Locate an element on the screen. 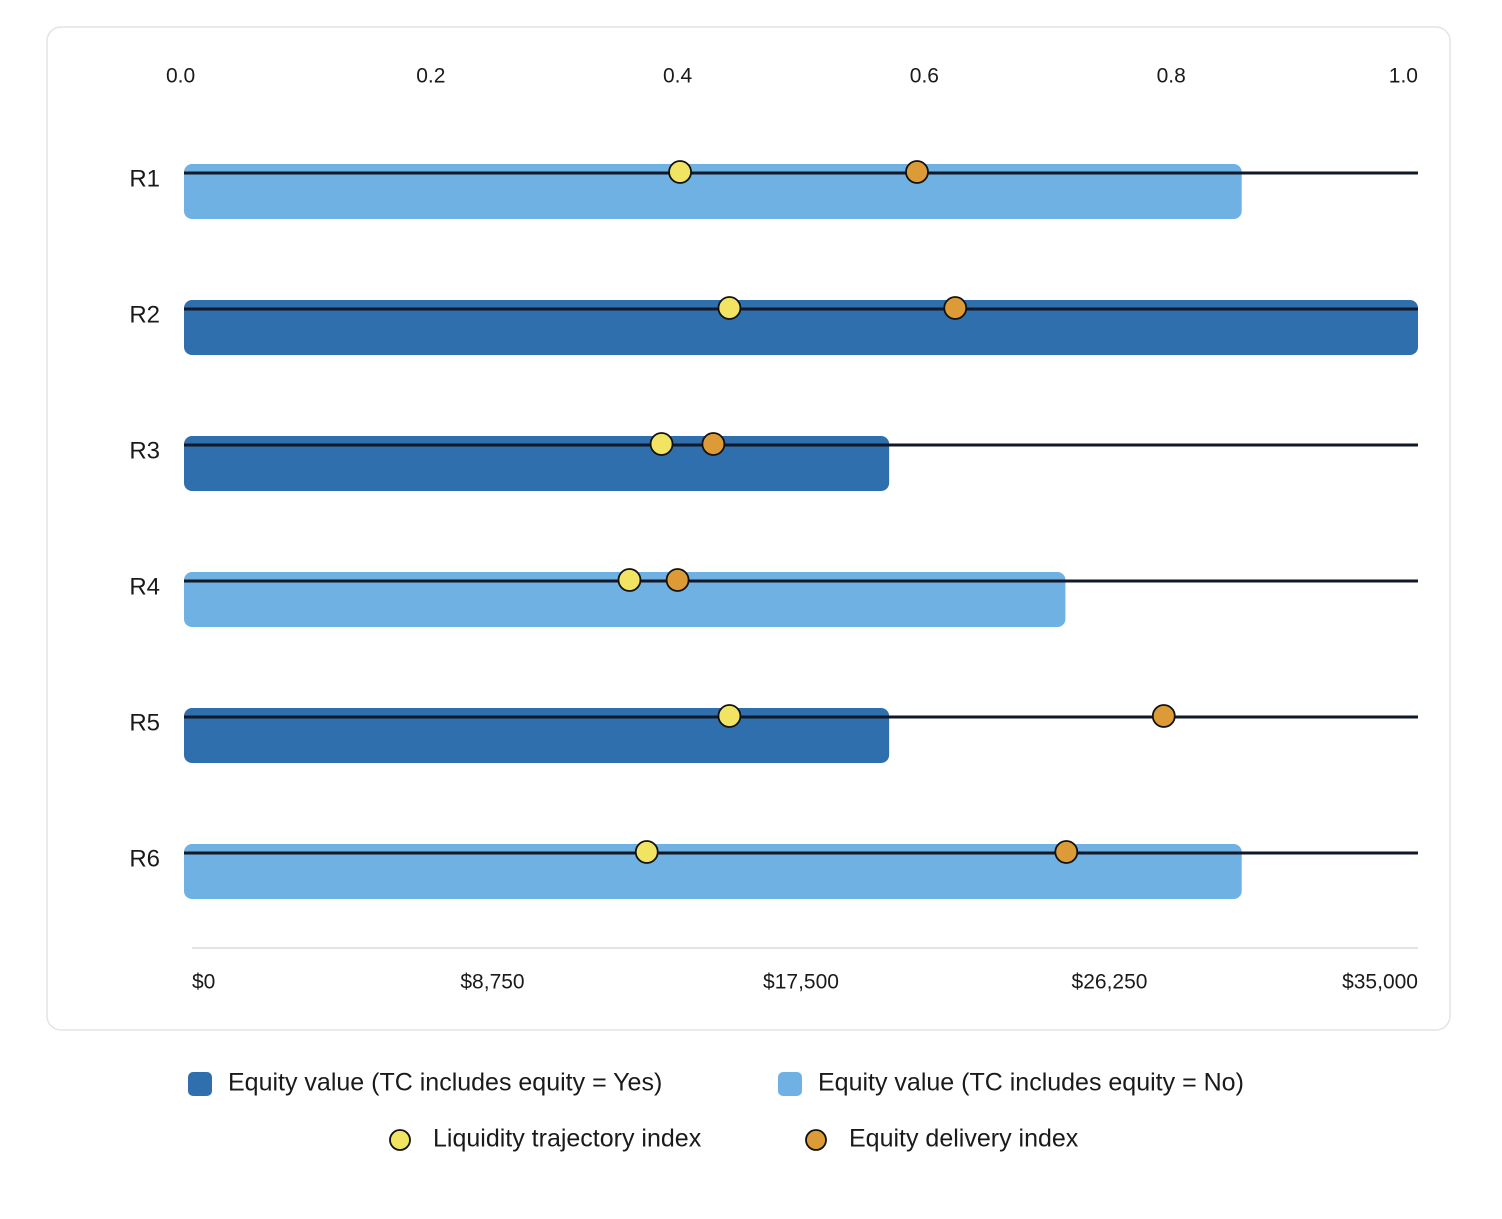 The image size is (1502, 1219). top-tick-label: 0.2 is located at coordinates (430, 76).